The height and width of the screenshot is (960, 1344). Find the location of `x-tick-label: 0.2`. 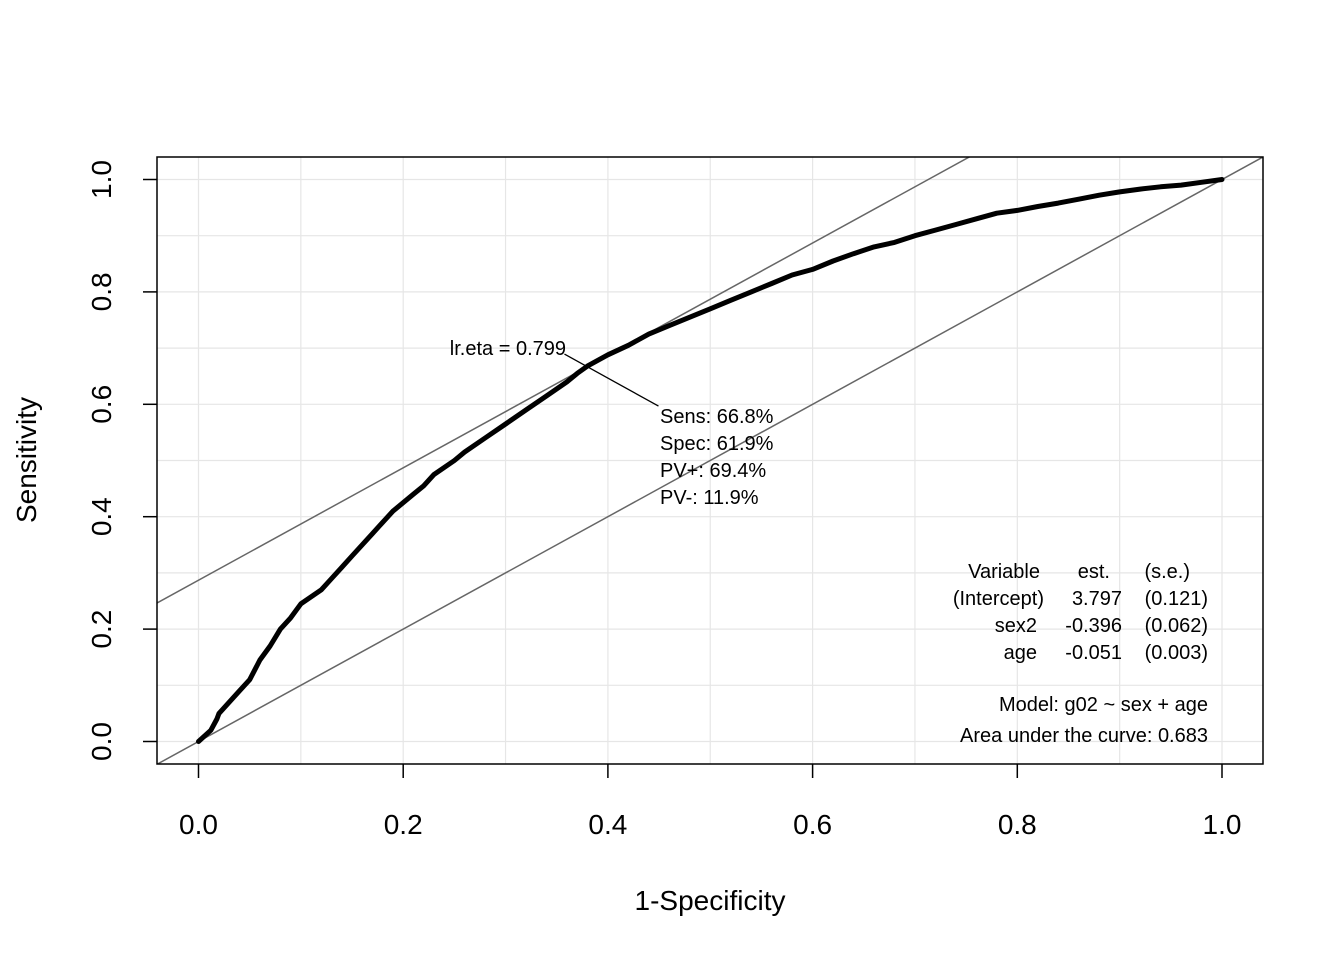

x-tick-label: 0.2 is located at coordinates (403, 824).